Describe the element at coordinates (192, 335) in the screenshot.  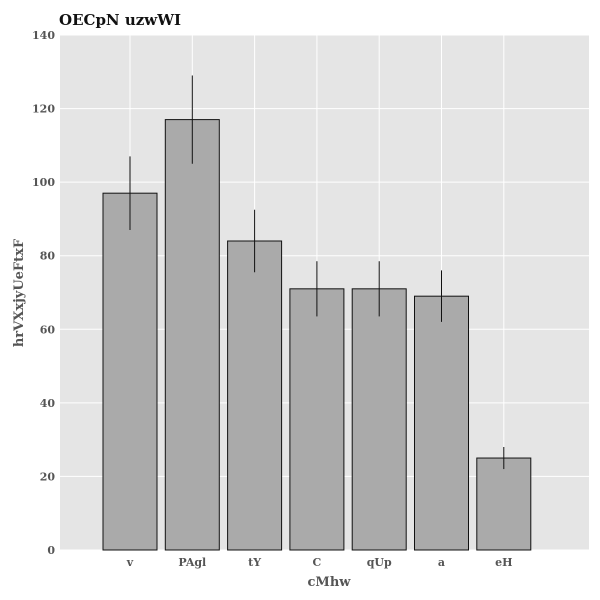
I see `bar-PAgl` at that location.